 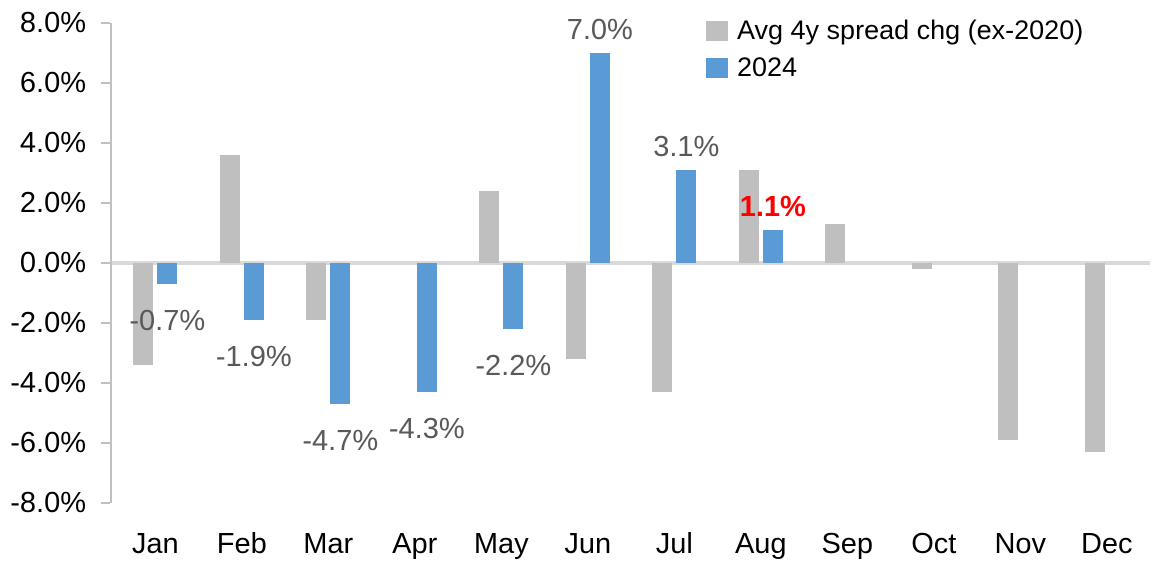 I want to click on bar-2024-jul, so click(x=686, y=216).